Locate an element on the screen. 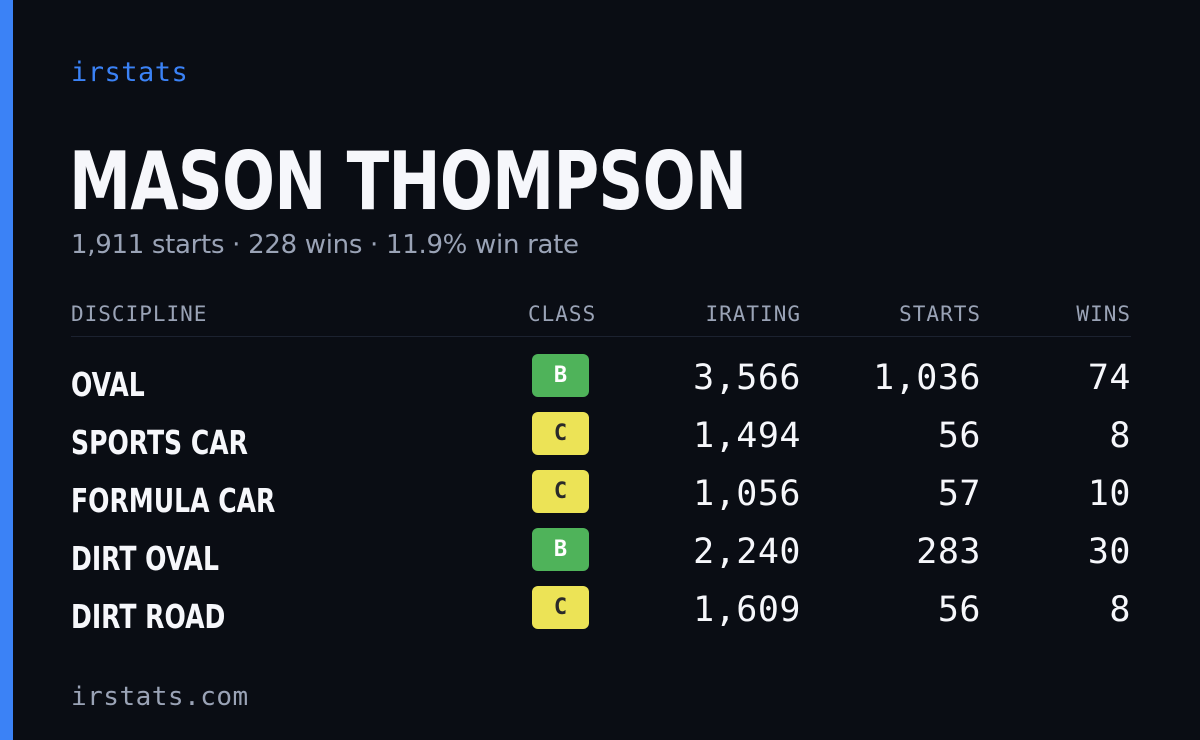  irating-value: 1,609 is located at coordinates (747, 610).